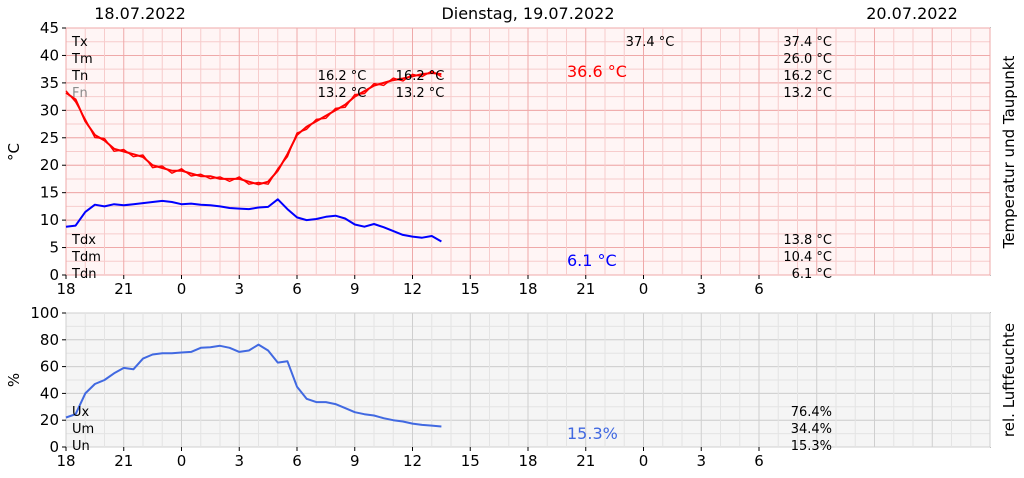 Image resolution: width=1024 pixels, height=478 pixels. Describe the element at coordinates (527, 13) in the screenshot. I see `date-center: Dienstag, 19.07.2022` at that location.